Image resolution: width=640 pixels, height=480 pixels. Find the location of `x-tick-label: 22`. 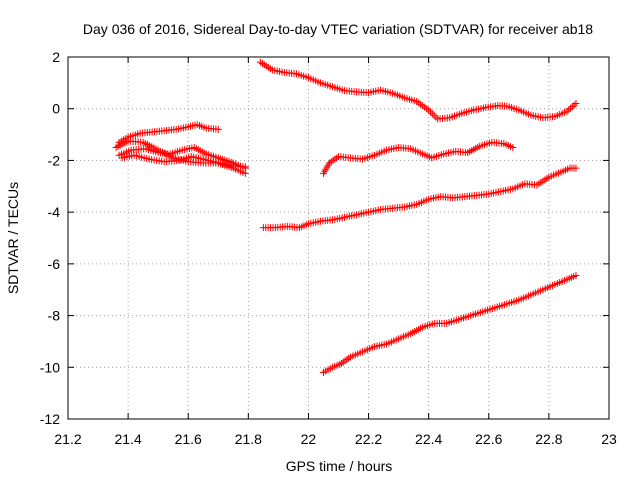

x-tick-label: 22 is located at coordinates (309, 439).